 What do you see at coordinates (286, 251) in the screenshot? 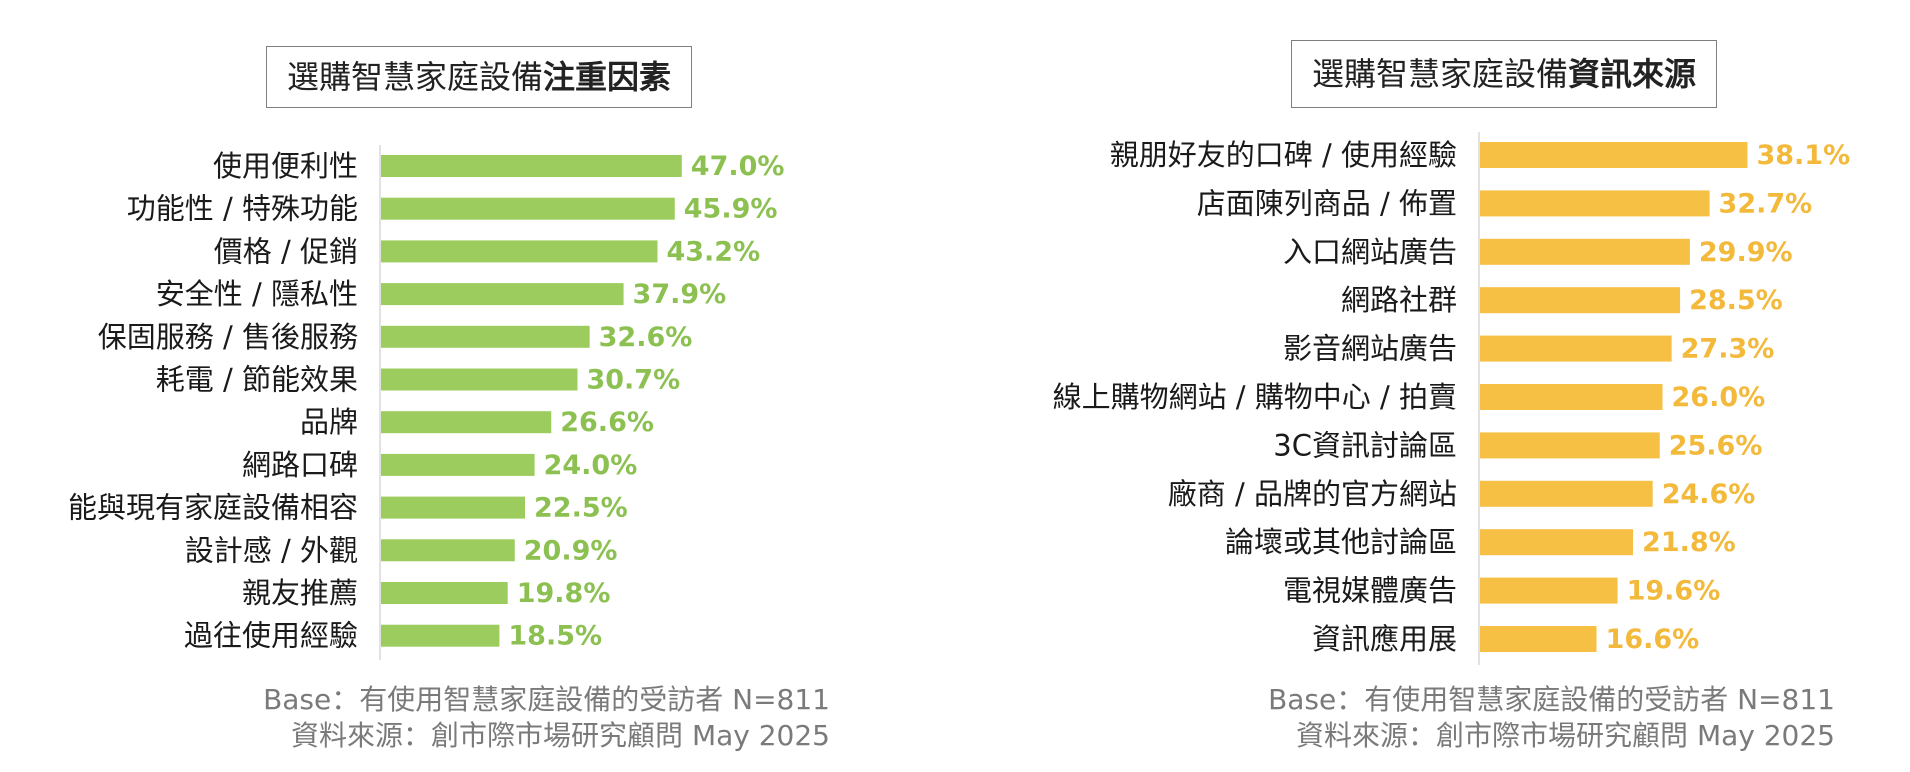
I see `category-label: 價格 / 促銷` at bounding box center [286, 251].